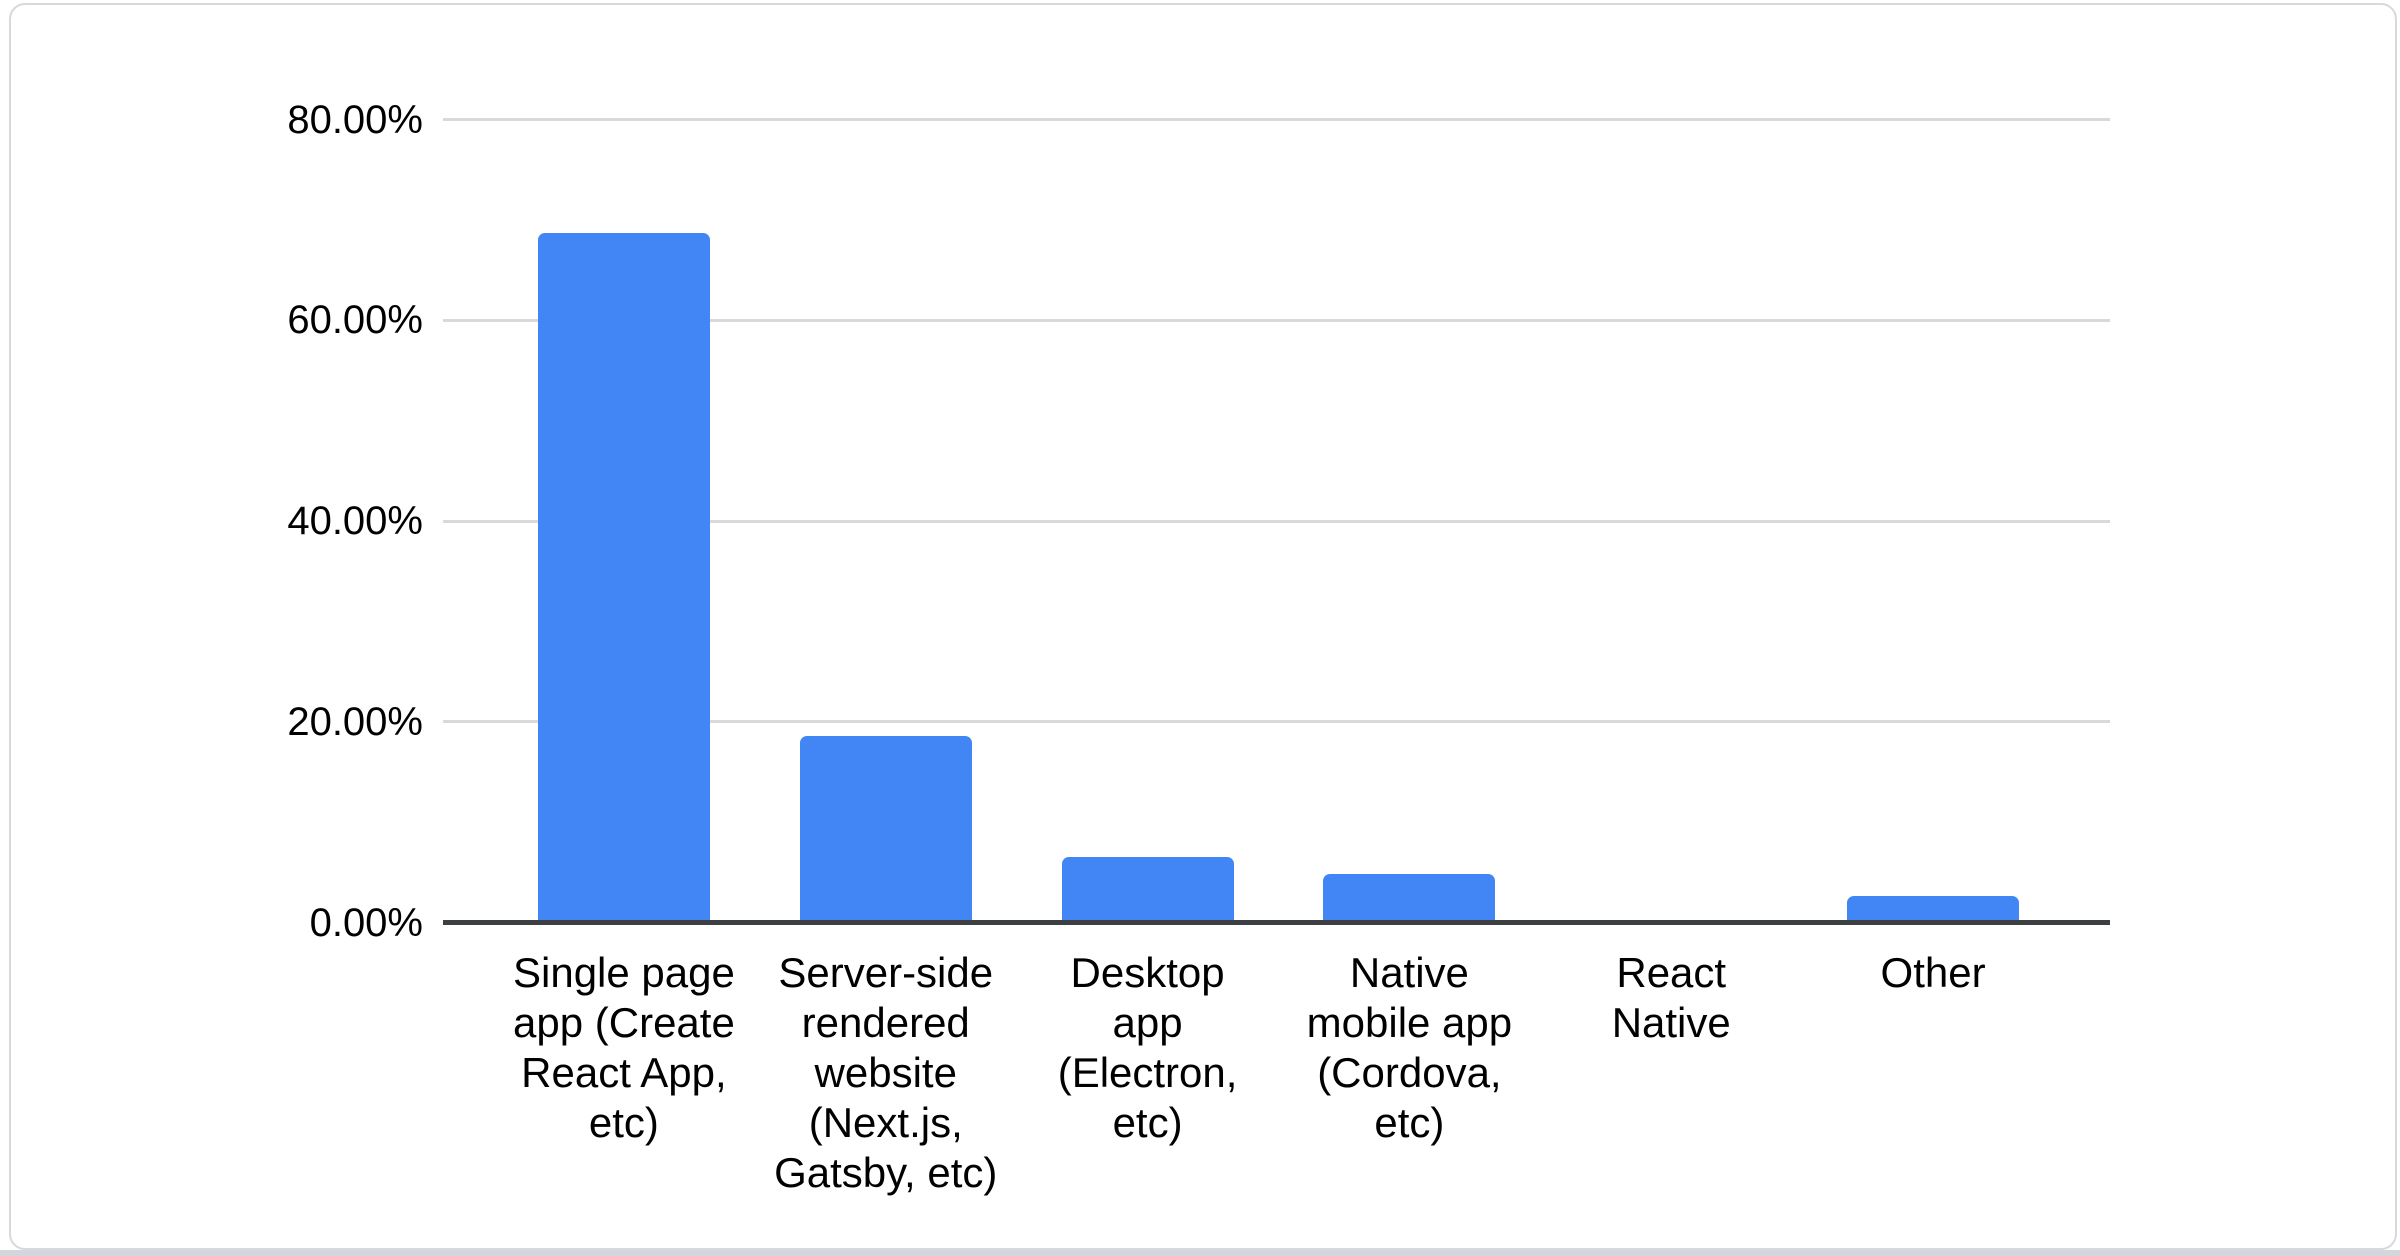  I want to click on x-tick-label-other: Other, so click(1933, 972).